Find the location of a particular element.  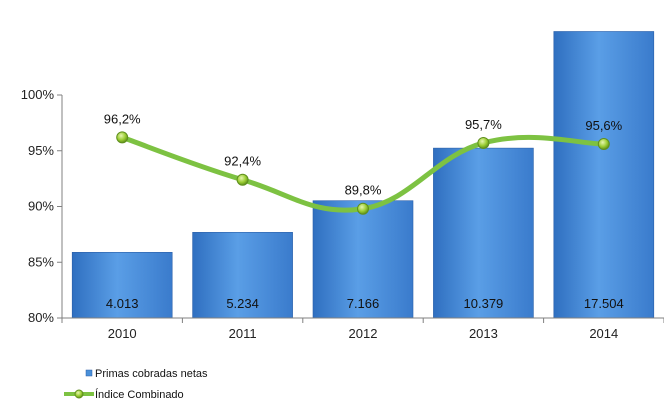

legend-label-primas: Primas cobradas netas is located at coordinates (151, 374).